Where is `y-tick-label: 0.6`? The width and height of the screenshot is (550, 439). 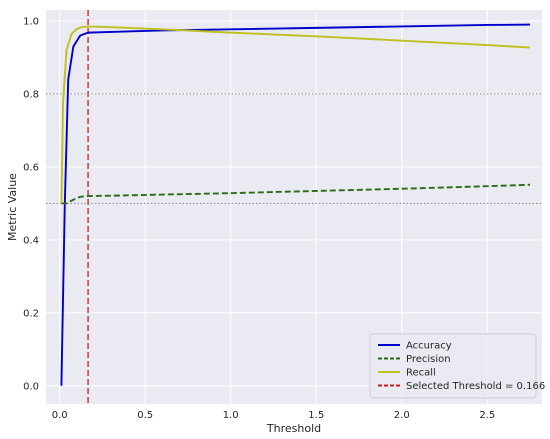
y-tick-label: 0.6 is located at coordinates (31, 167).